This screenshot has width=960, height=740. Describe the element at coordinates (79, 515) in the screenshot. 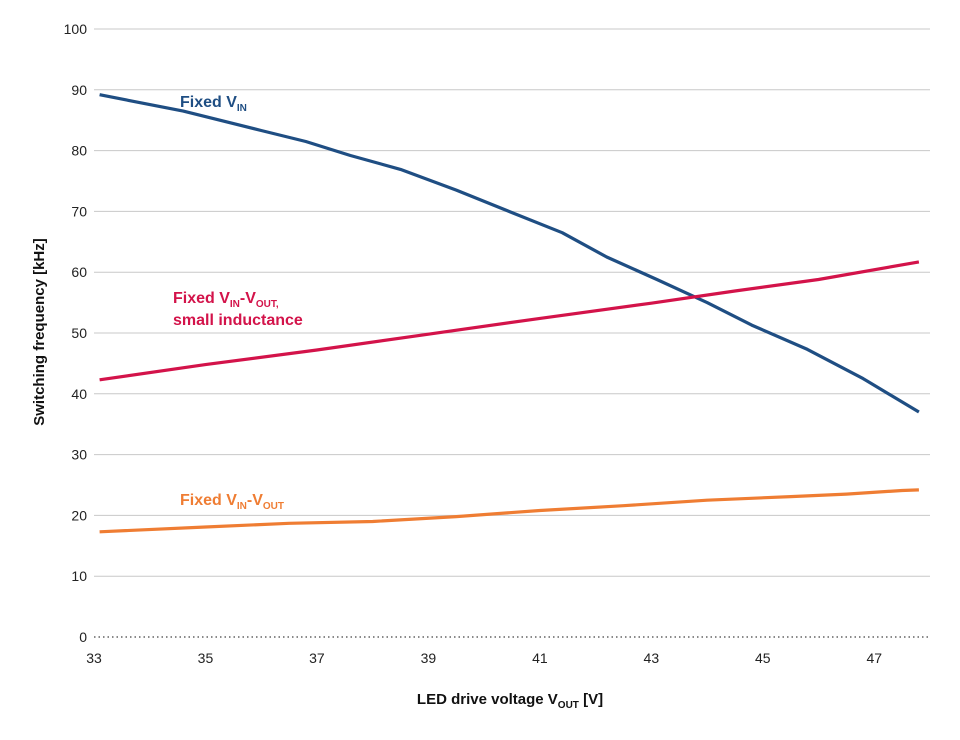

I see `y-tick-label: 20` at that location.